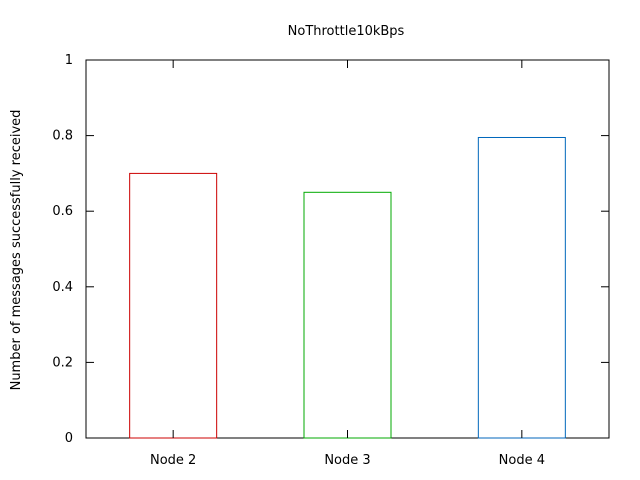  I want to click on y-axis-label: Number of messages successfully received, so click(16, 250).